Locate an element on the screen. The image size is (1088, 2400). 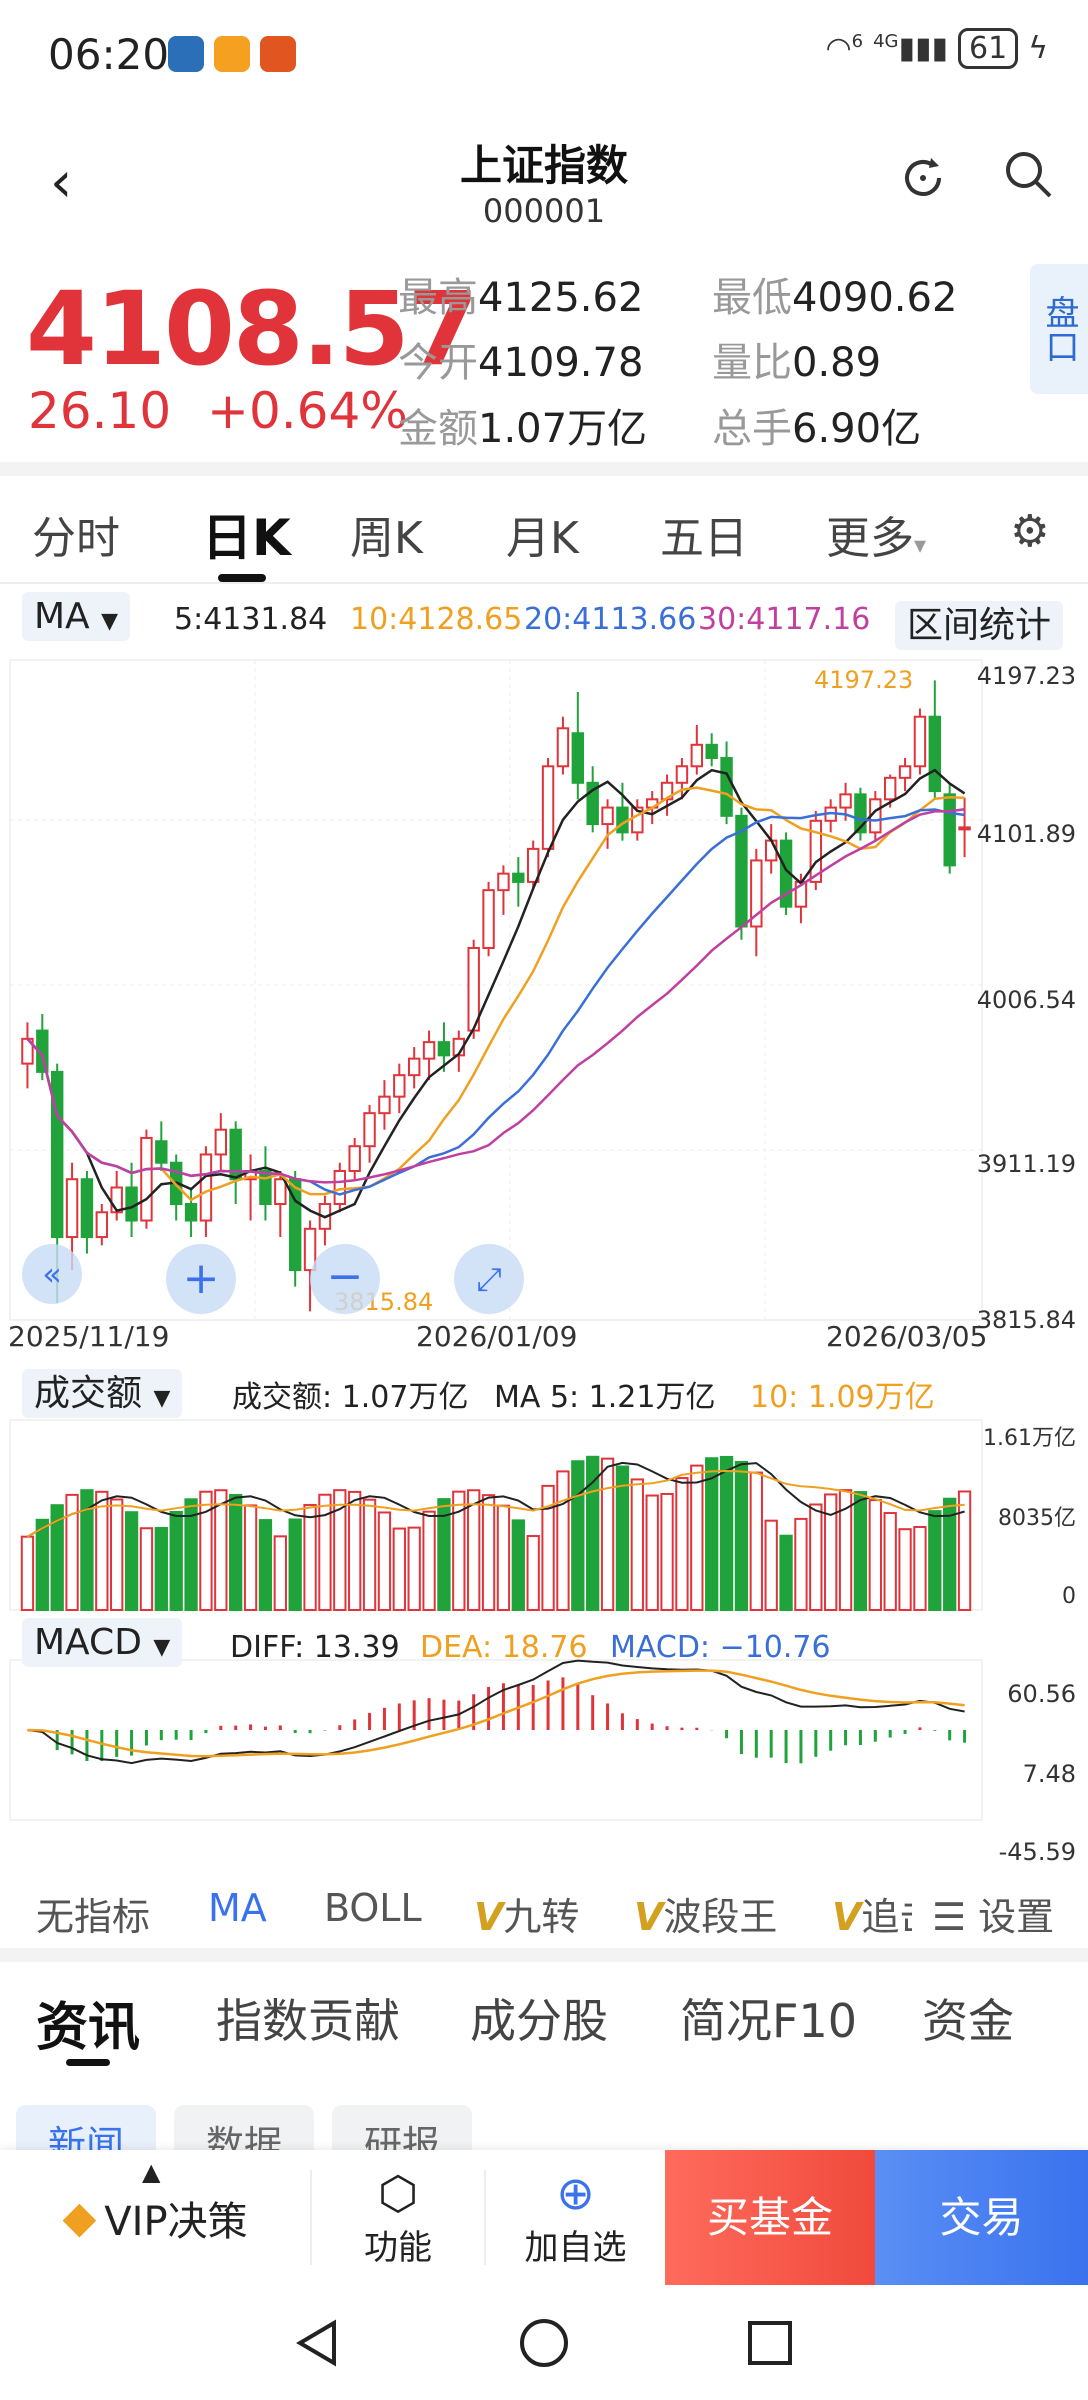
cellular-icon: 4G▮▮▮ is located at coordinates (911, 48).